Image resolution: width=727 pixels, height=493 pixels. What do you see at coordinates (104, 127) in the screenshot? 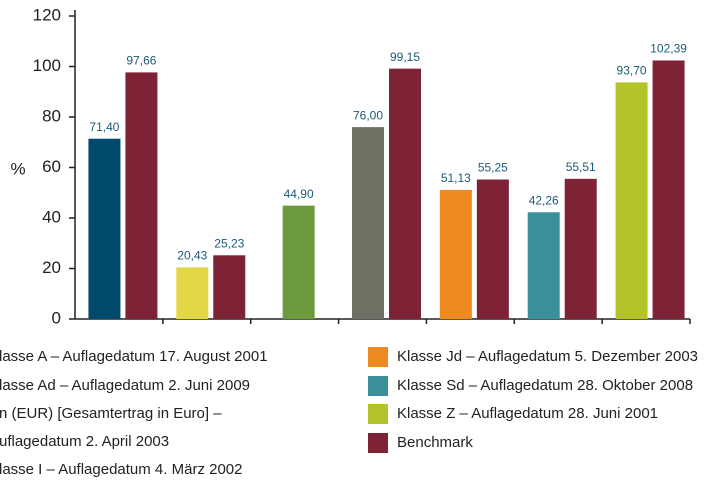
I see `value-label: 71,40` at bounding box center [104, 127].